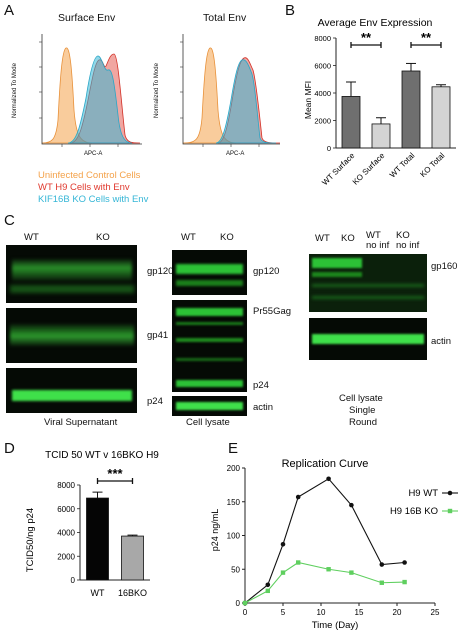 This screenshot has width=474, height=639. I want to click on vs-lane-ko: KO, so click(103, 237).